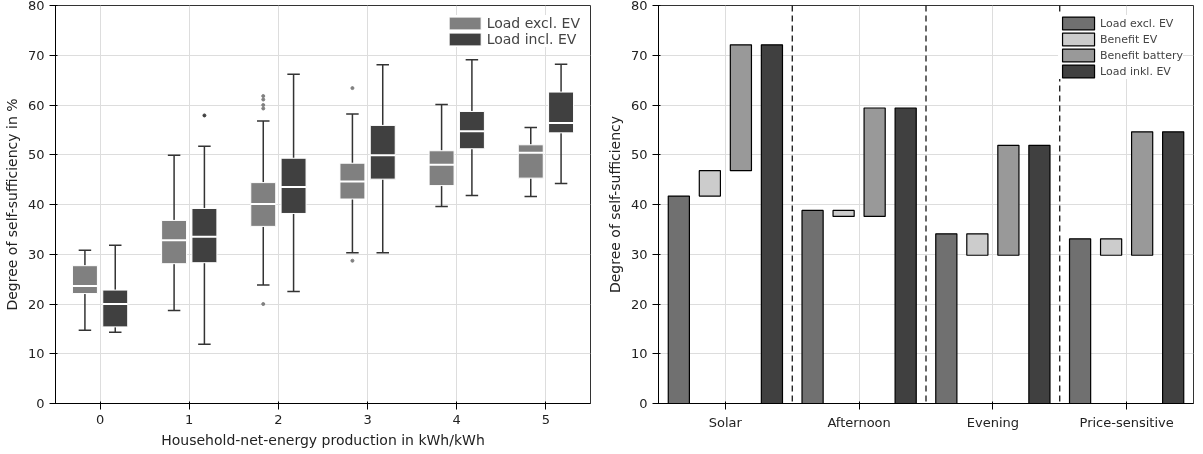 This screenshot has height=454, width=1203. I want to click on x-tick-label: Price-sensitive, so click(1126, 422).